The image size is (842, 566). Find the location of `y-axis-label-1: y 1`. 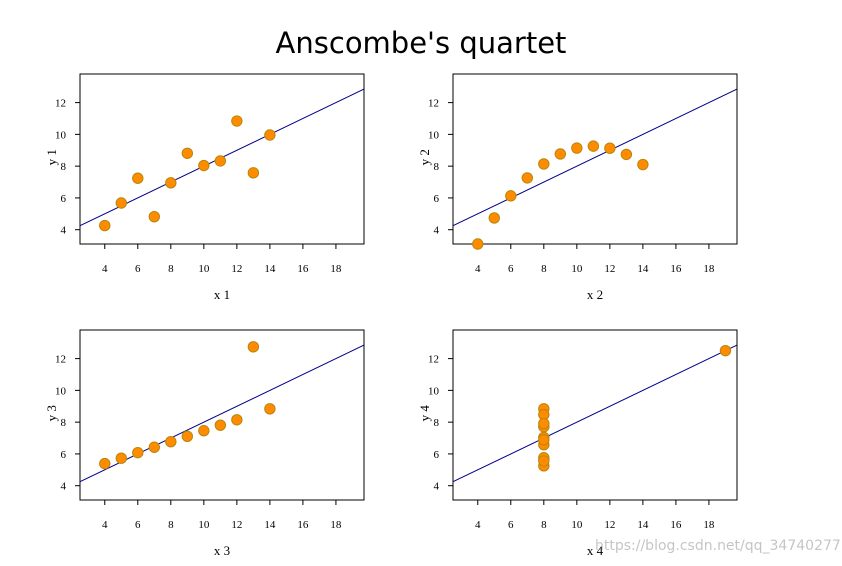

y-axis-label-1: y 1 is located at coordinates (51, 157).